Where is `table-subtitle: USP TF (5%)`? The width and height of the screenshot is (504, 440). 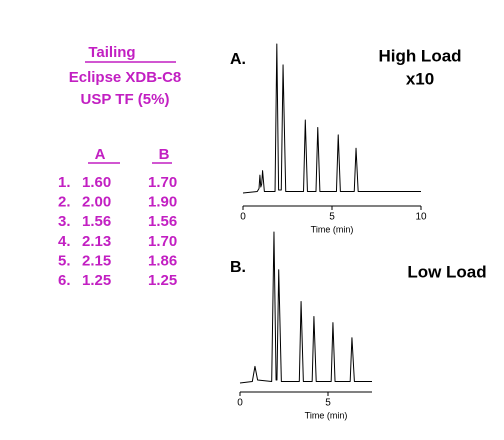 table-subtitle: USP TF (5%) is located at coordinates (125, 99).